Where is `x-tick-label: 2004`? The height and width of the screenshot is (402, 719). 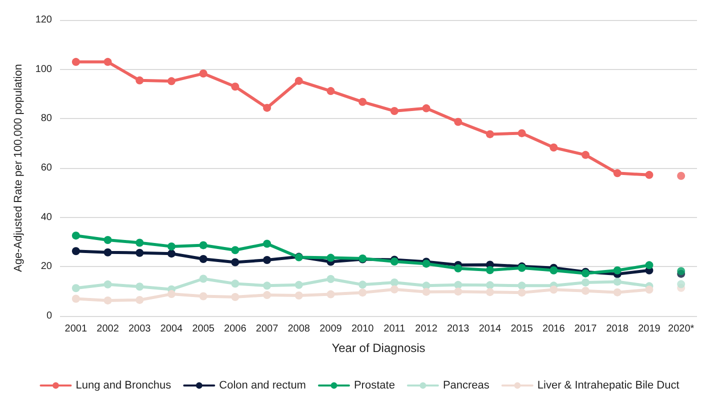
x-tick-label: 2004 is located at coordinates (172, 329).